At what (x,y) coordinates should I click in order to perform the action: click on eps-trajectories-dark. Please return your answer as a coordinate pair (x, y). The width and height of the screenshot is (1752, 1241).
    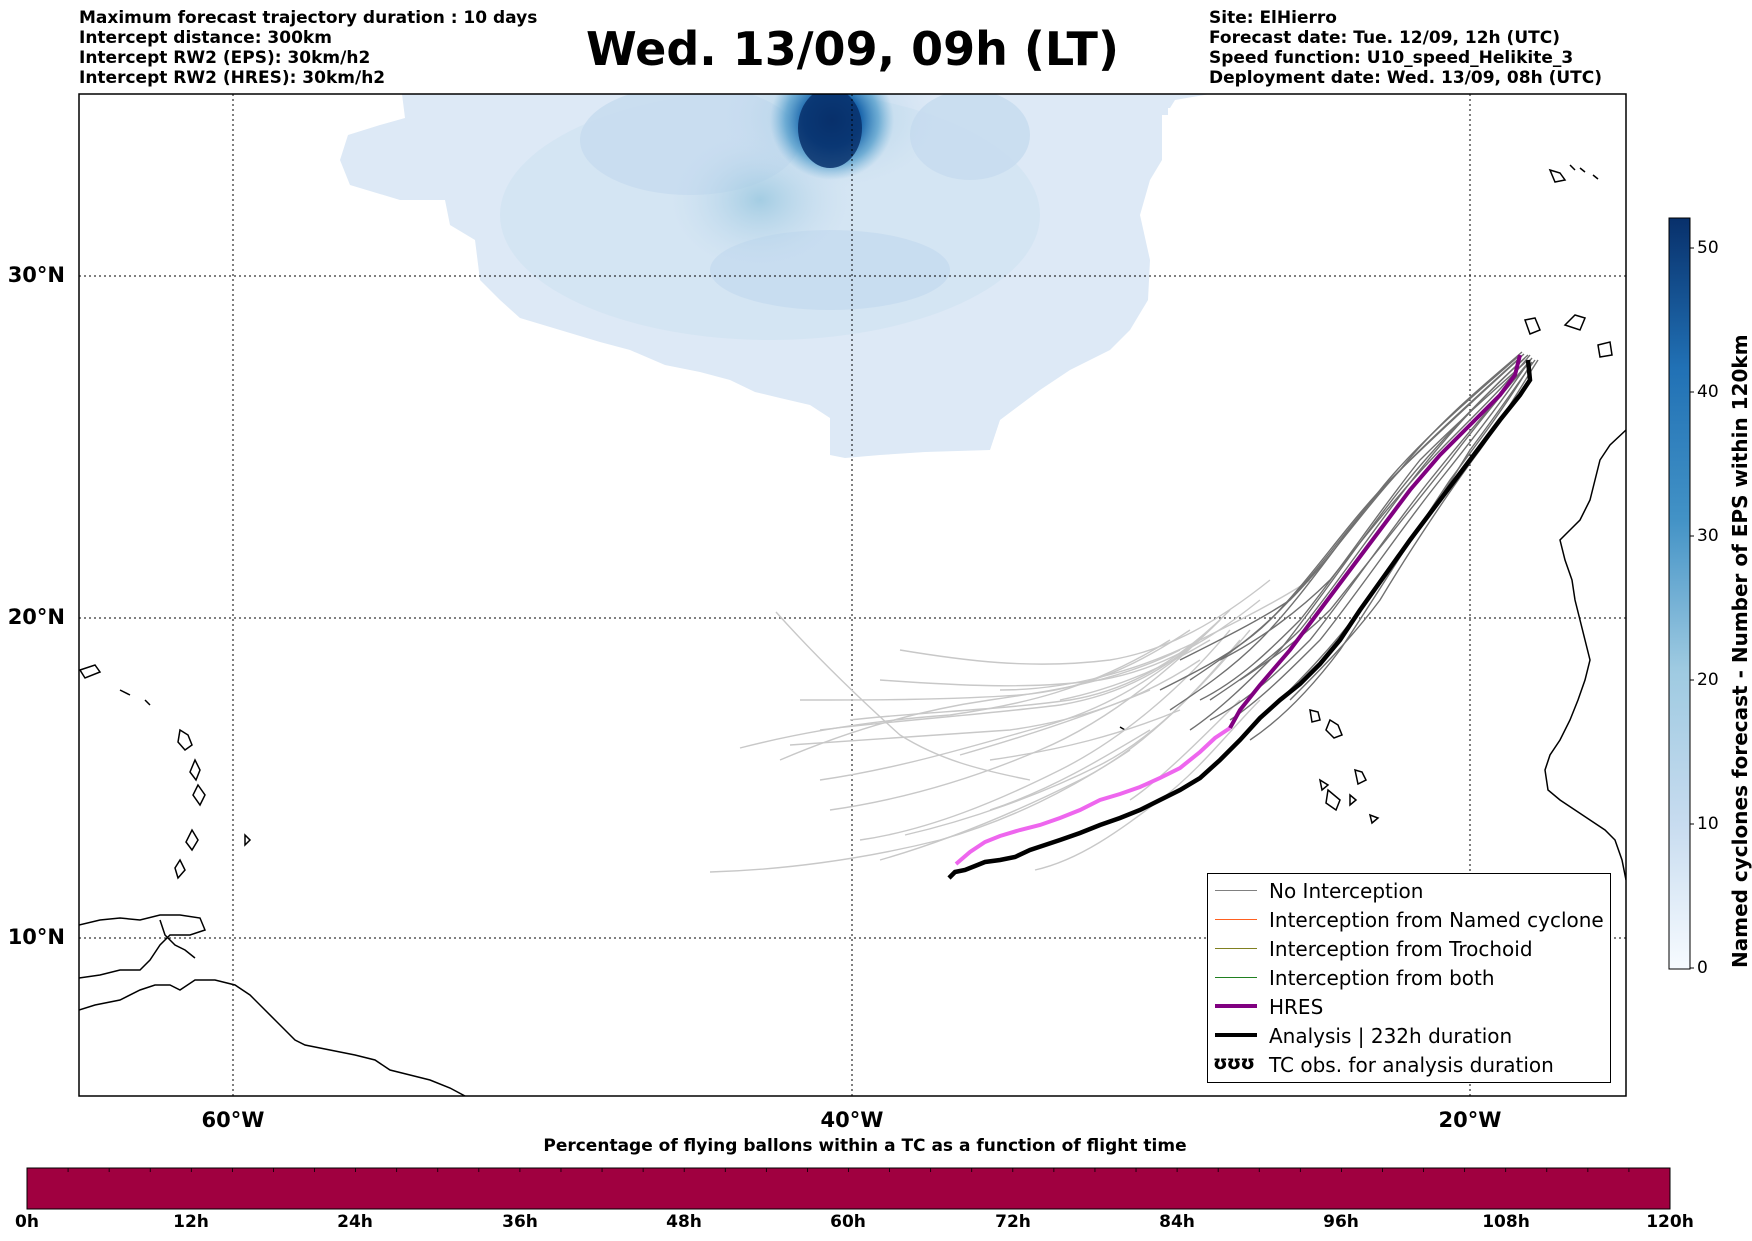
    Looking at the image, I should click on (1349, 546).